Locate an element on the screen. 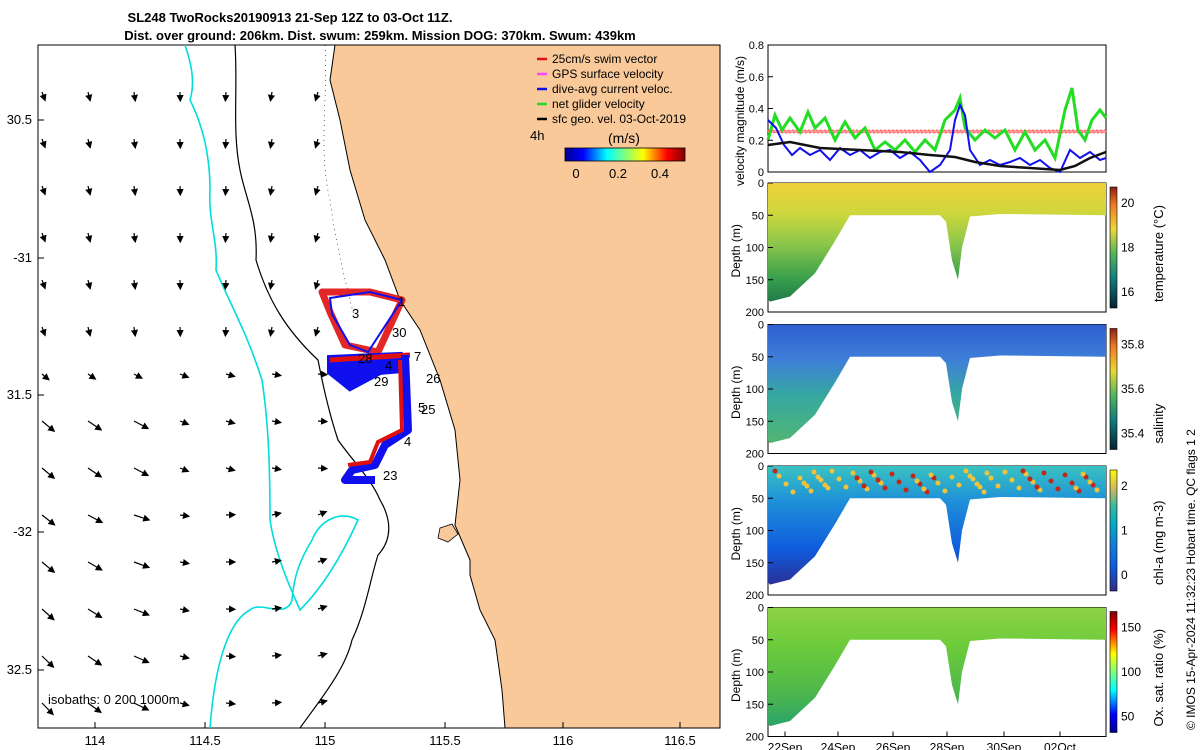  date-tick-label: 28Sep is located at coordinates (947, 745).